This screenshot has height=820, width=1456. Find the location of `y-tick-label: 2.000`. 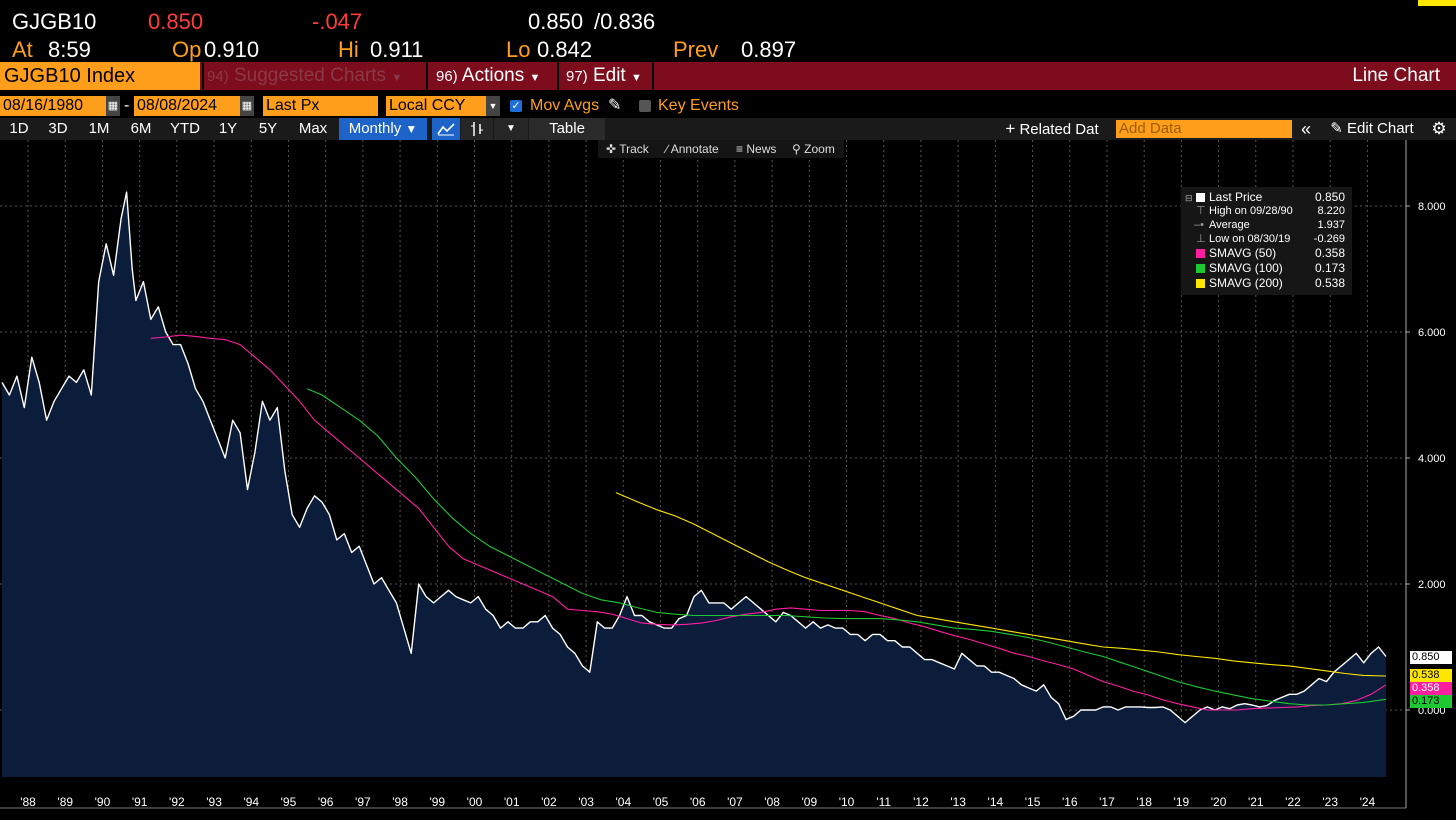

y-tick-label: 2.000 is located at coordinates (1432, 585).